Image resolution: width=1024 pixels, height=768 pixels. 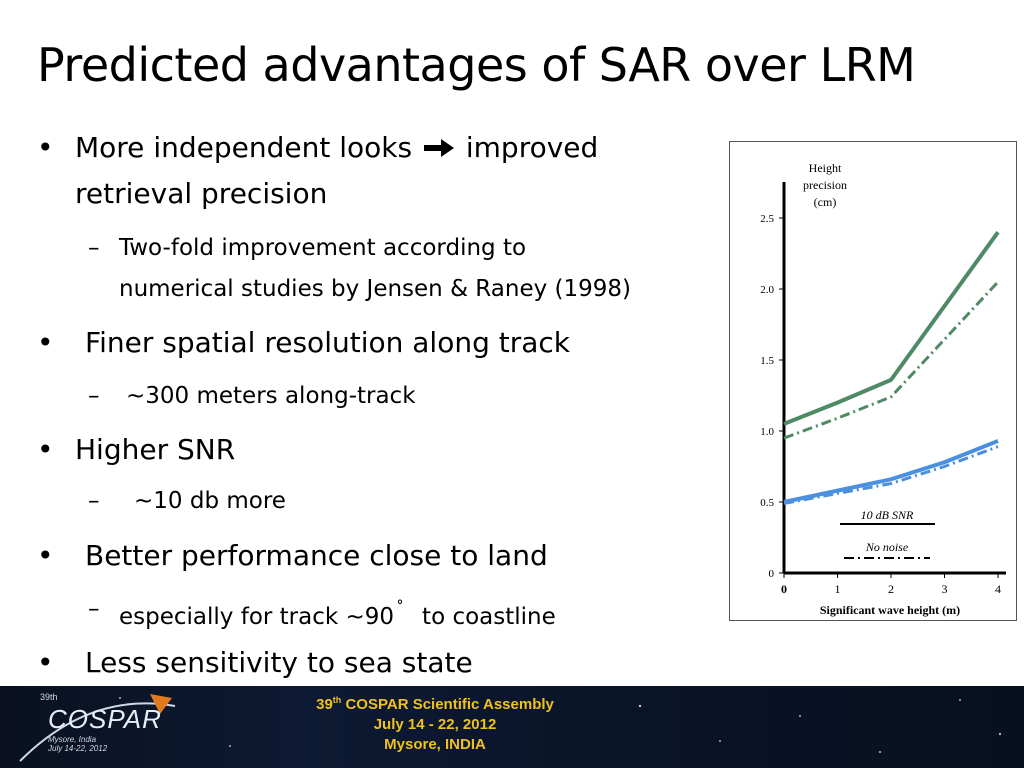 I want to click on cospar-logo-dates: July 14-22, 2012, so click(x=78, y=748).